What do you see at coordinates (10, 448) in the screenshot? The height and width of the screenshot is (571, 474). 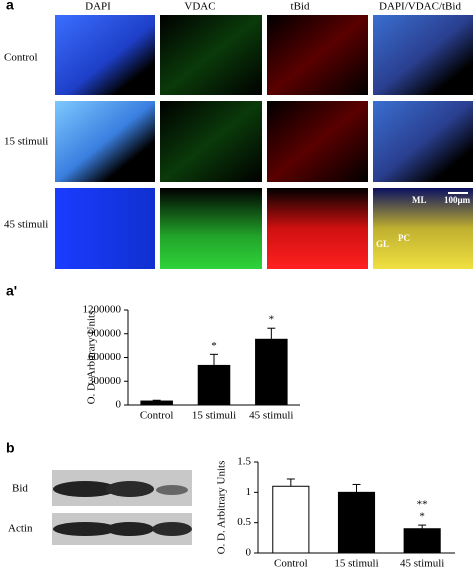 I see `panel-label: b` at bounding box center [10, 448].